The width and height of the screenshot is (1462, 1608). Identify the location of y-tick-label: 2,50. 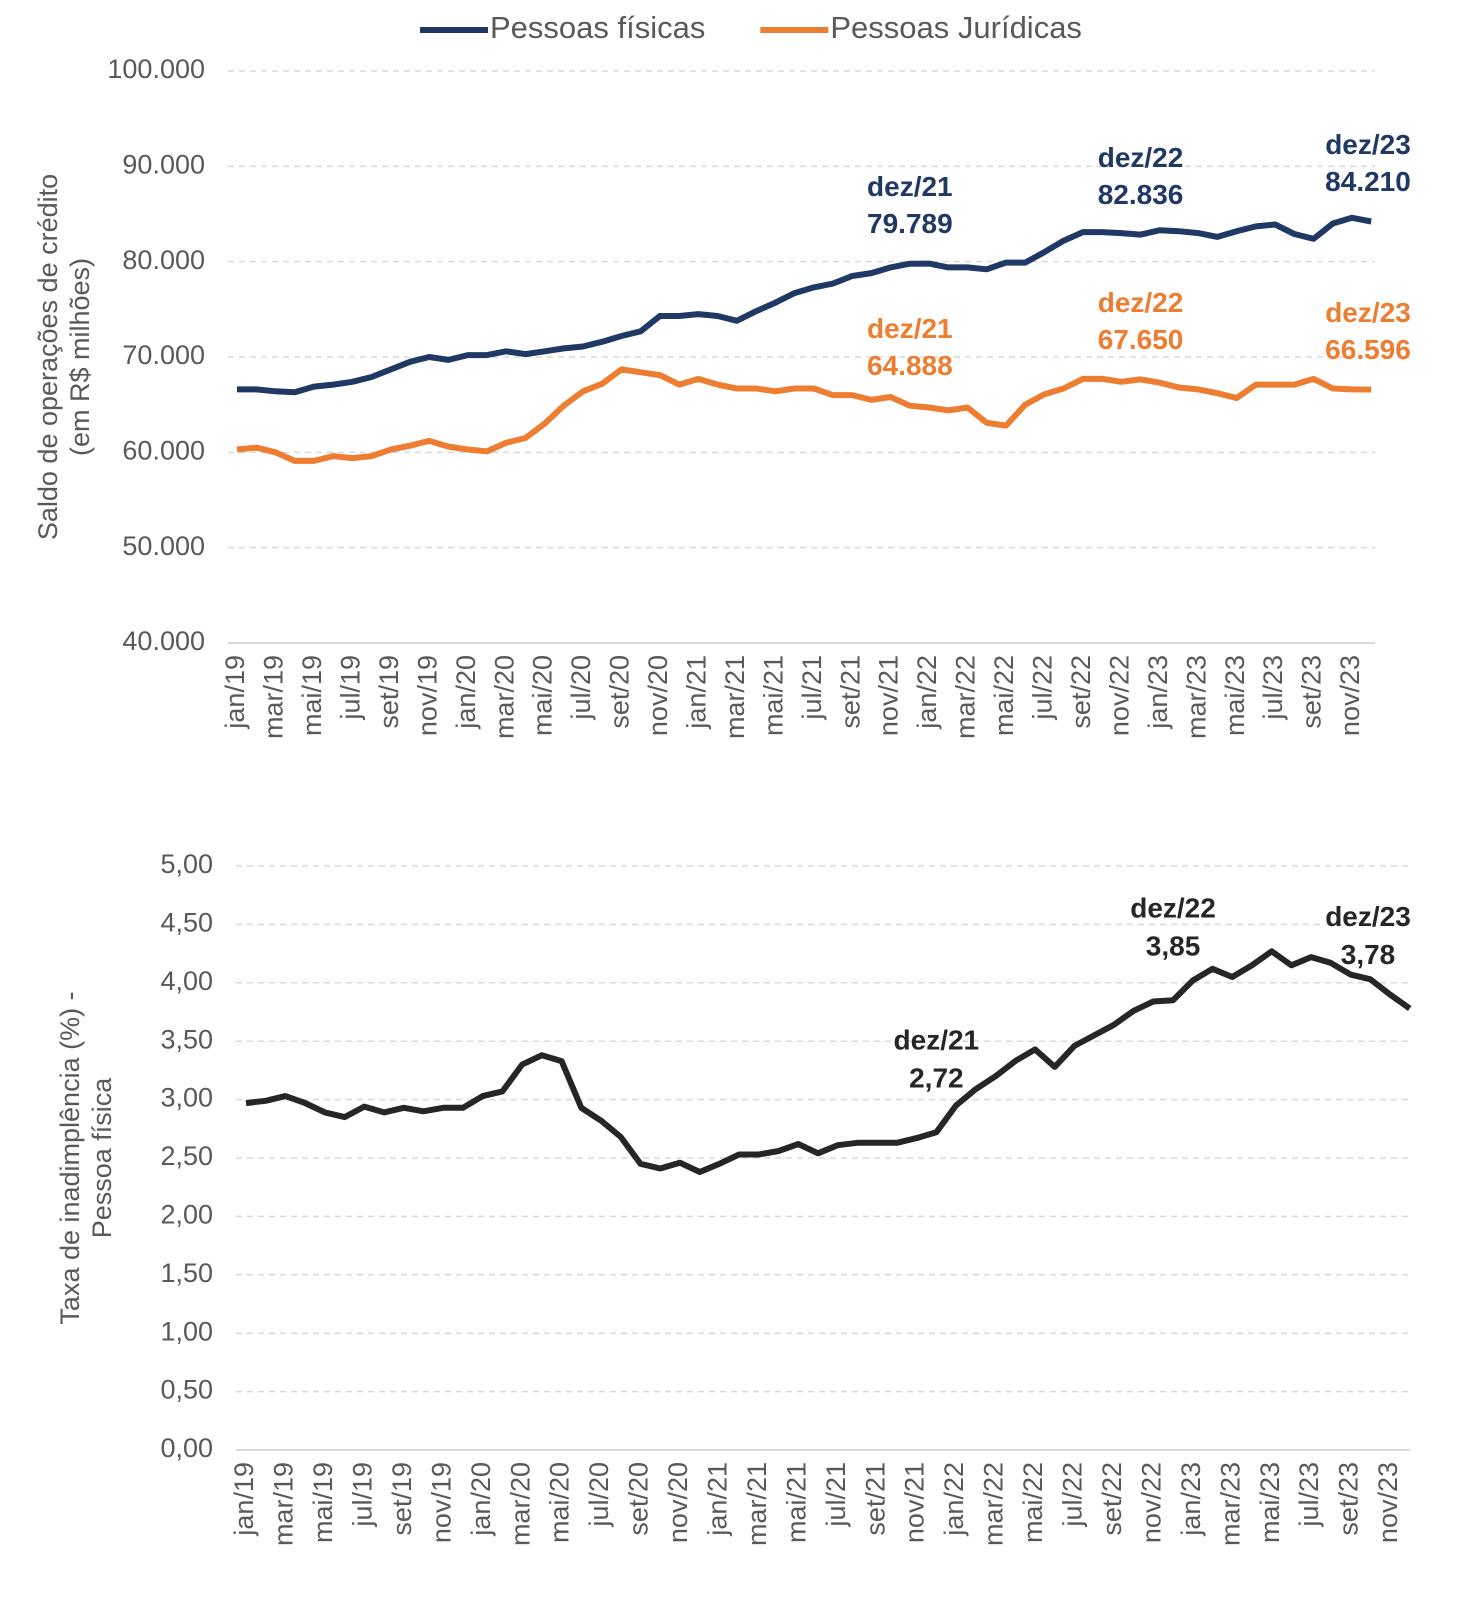
(186, 1156).